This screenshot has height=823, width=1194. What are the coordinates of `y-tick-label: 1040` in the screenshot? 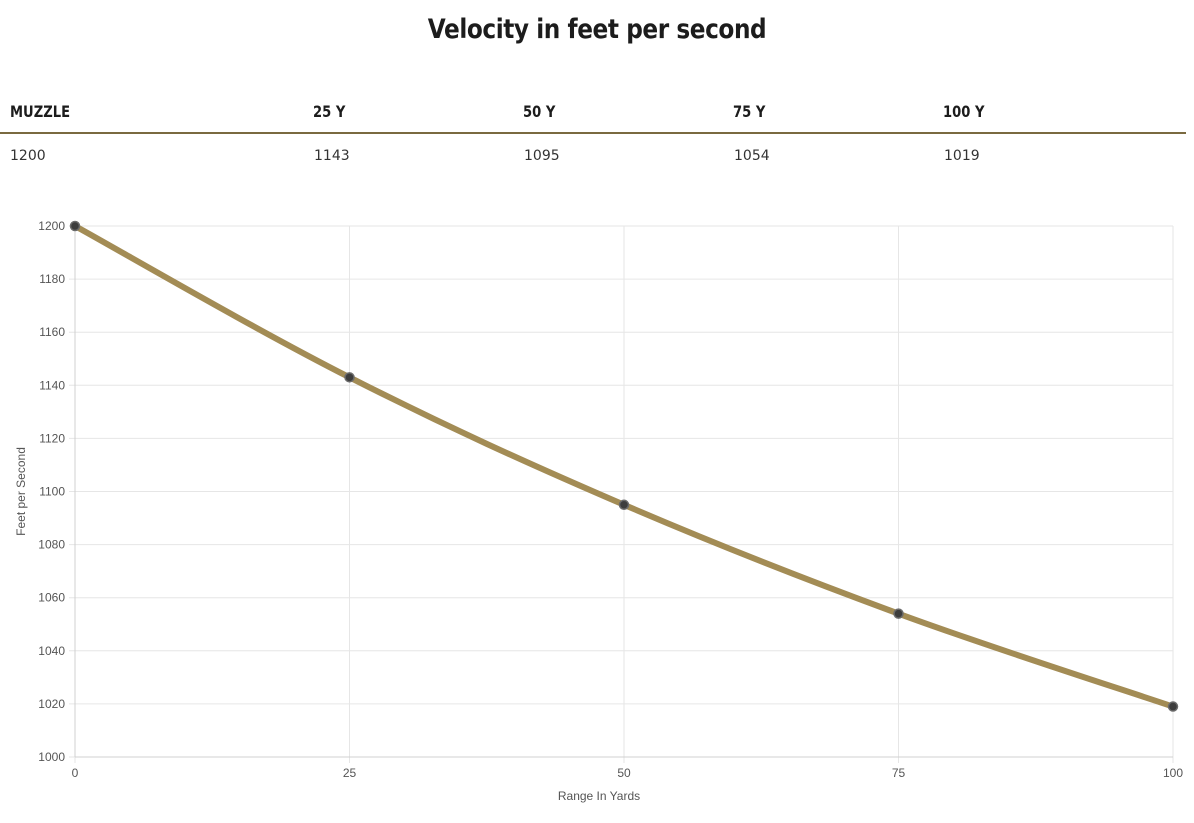 It's located at (51, 651).